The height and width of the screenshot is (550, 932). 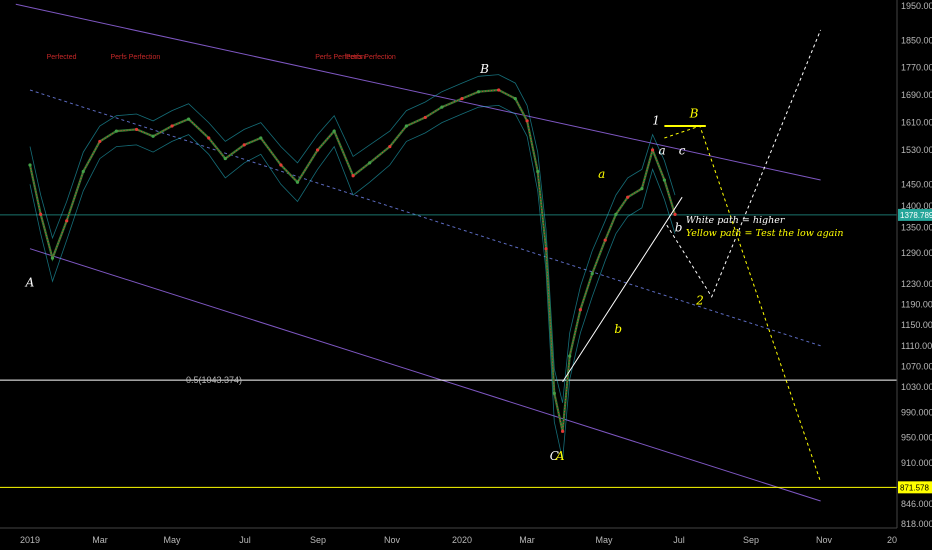 What do you see at coordinates (656, 120) in the screenshot?
I see `wave-label-1: 1` at bounding box center [656, 120].